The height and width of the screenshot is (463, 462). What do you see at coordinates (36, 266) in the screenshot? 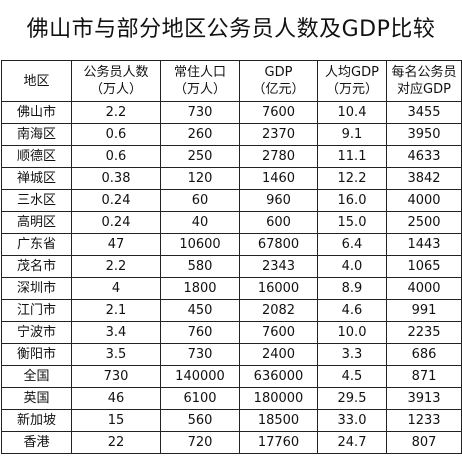
I see `cell-region: 茂名市` at bounding box center [36, 266].